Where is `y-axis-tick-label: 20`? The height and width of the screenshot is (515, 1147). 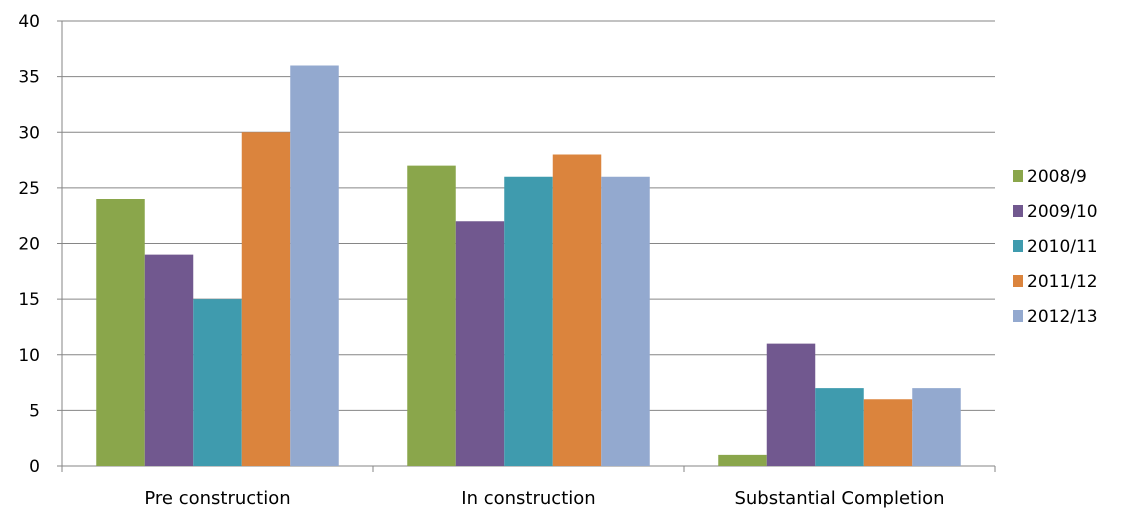 y-axis-tick-label: 20 is located at coordinates (29, 245).